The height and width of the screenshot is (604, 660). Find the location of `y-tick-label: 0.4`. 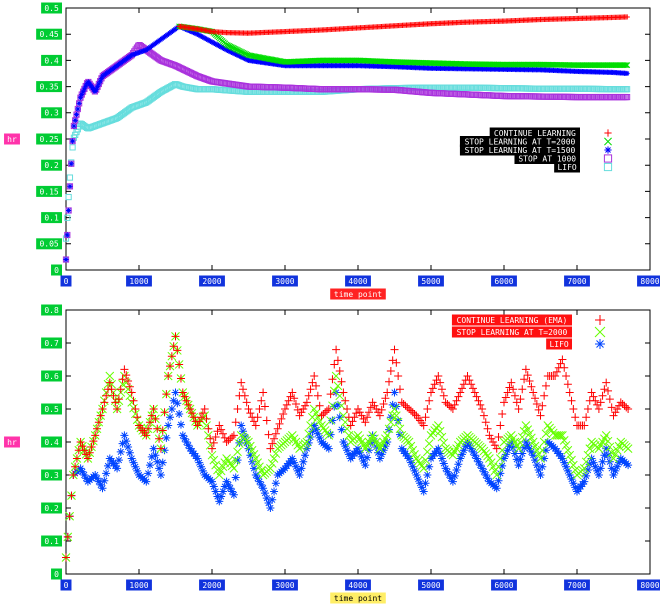

y-tick-label: 0.4 is located at coordinates (51, 60).